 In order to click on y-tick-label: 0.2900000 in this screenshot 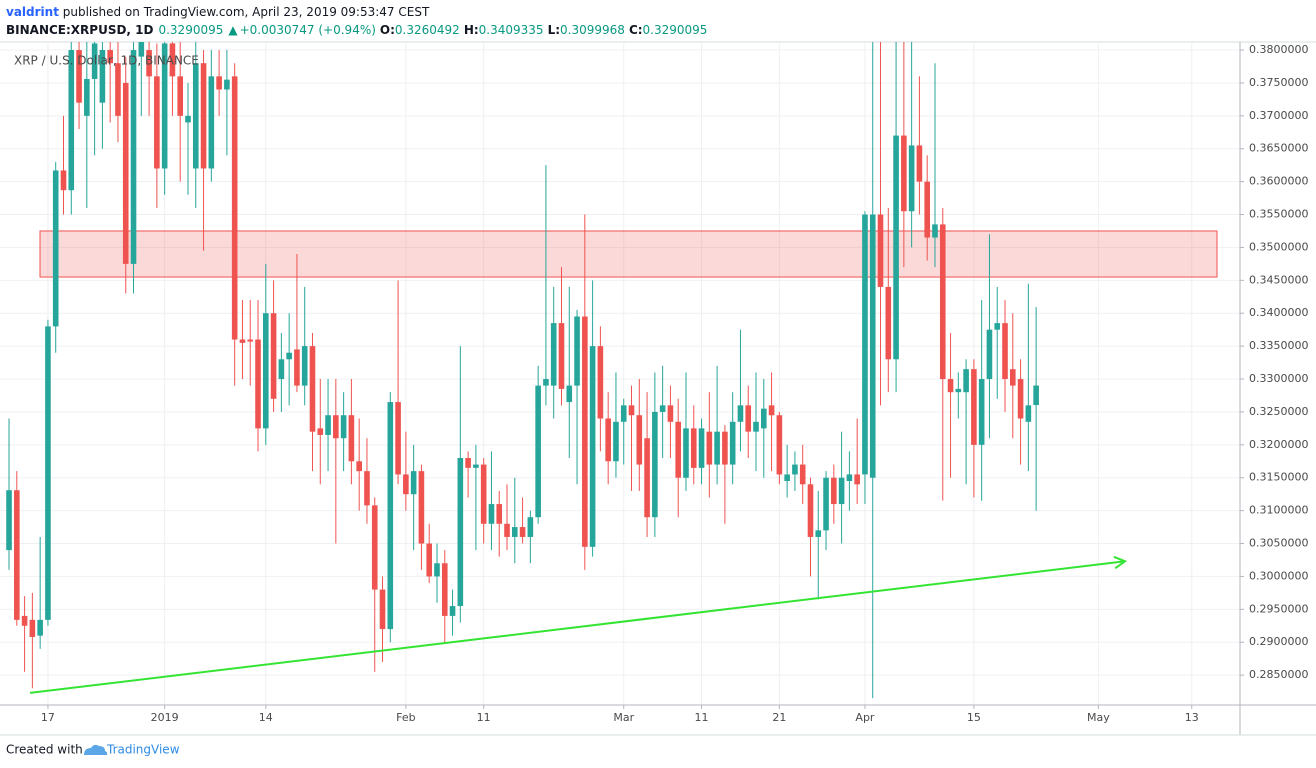, I will do `click(1279, 641)`.